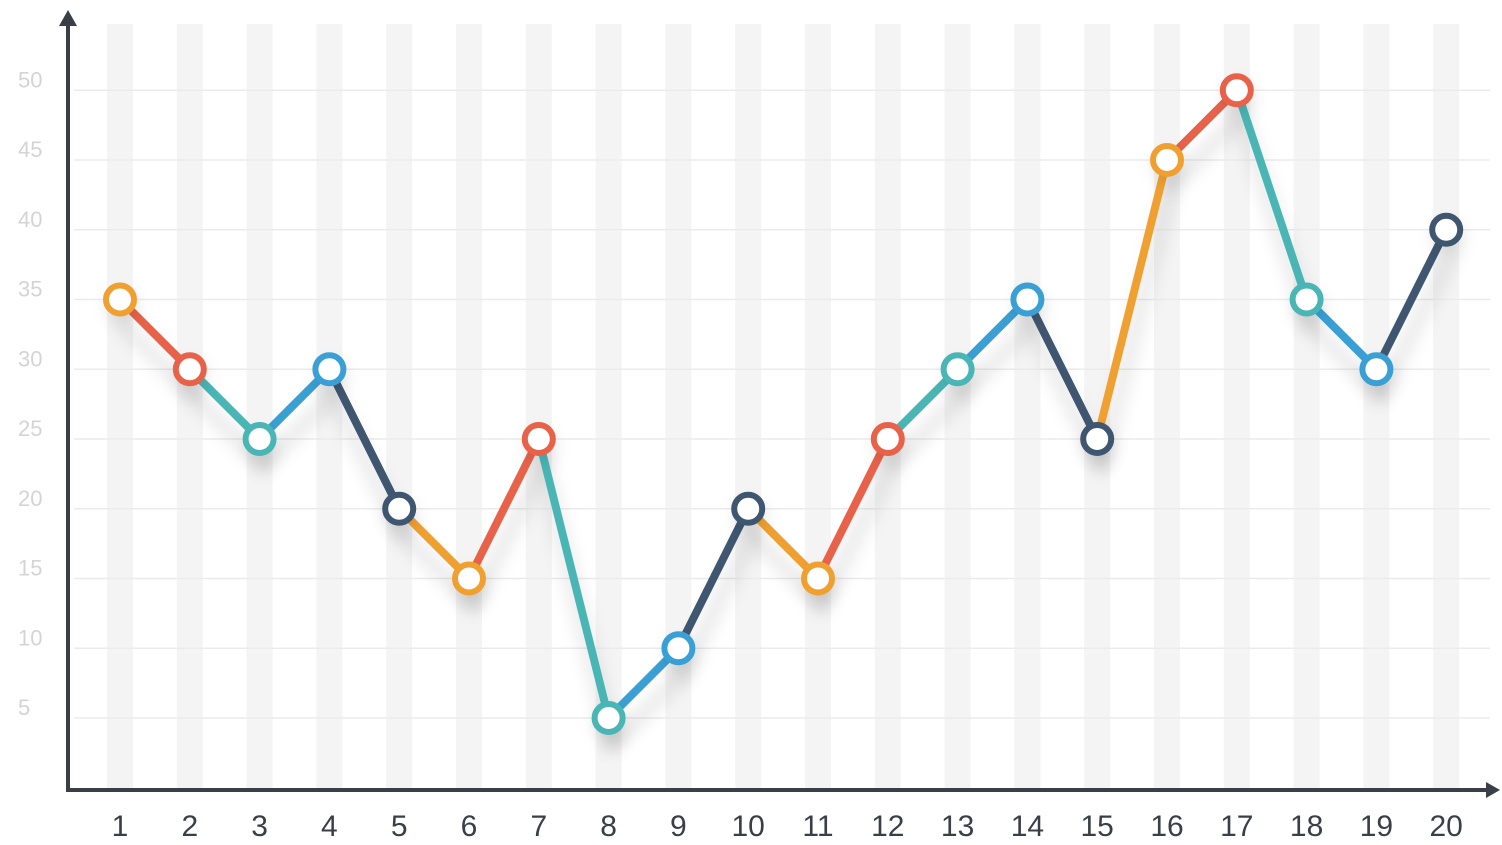 The height and width of the screenshot is (845, 1502). Describe the element at coordinates (1376, 826) in the screenshot. I see `x-tick-label: 19` at that location.